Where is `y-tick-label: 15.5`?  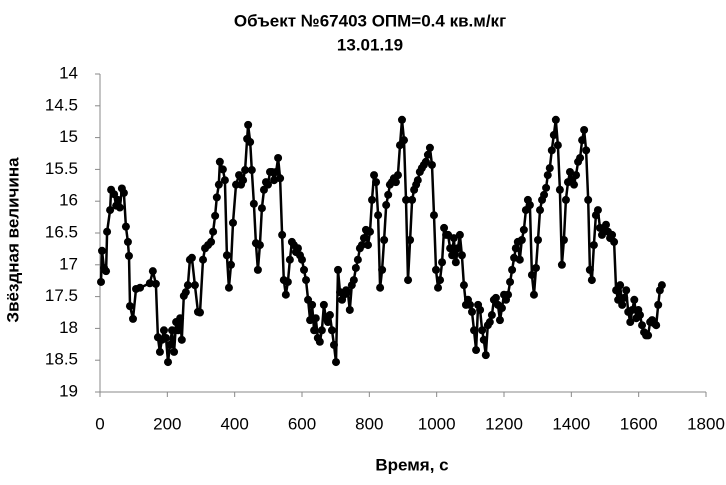
y-tick-label: 15.5 is located at coordinates (61, 168).